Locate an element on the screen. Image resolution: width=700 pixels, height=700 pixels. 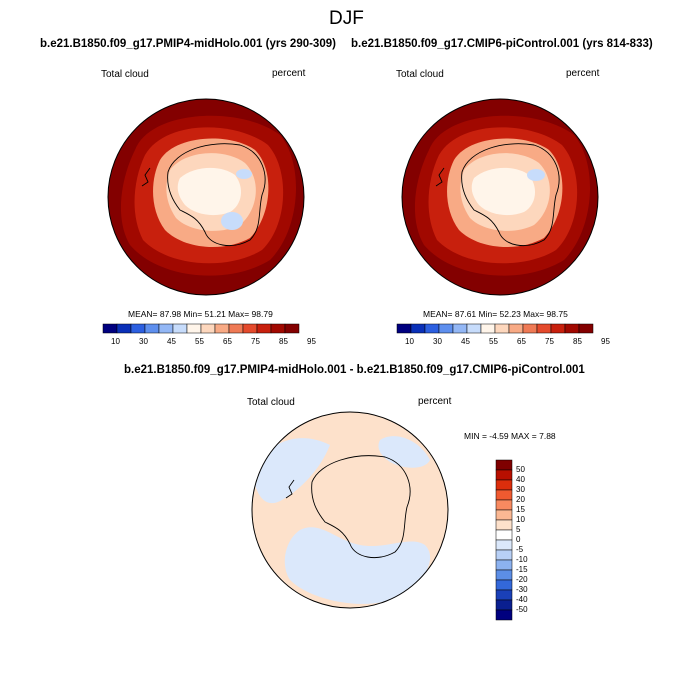
difference-colorbar-tick-label: -50 is located at coordinates (522, 609).